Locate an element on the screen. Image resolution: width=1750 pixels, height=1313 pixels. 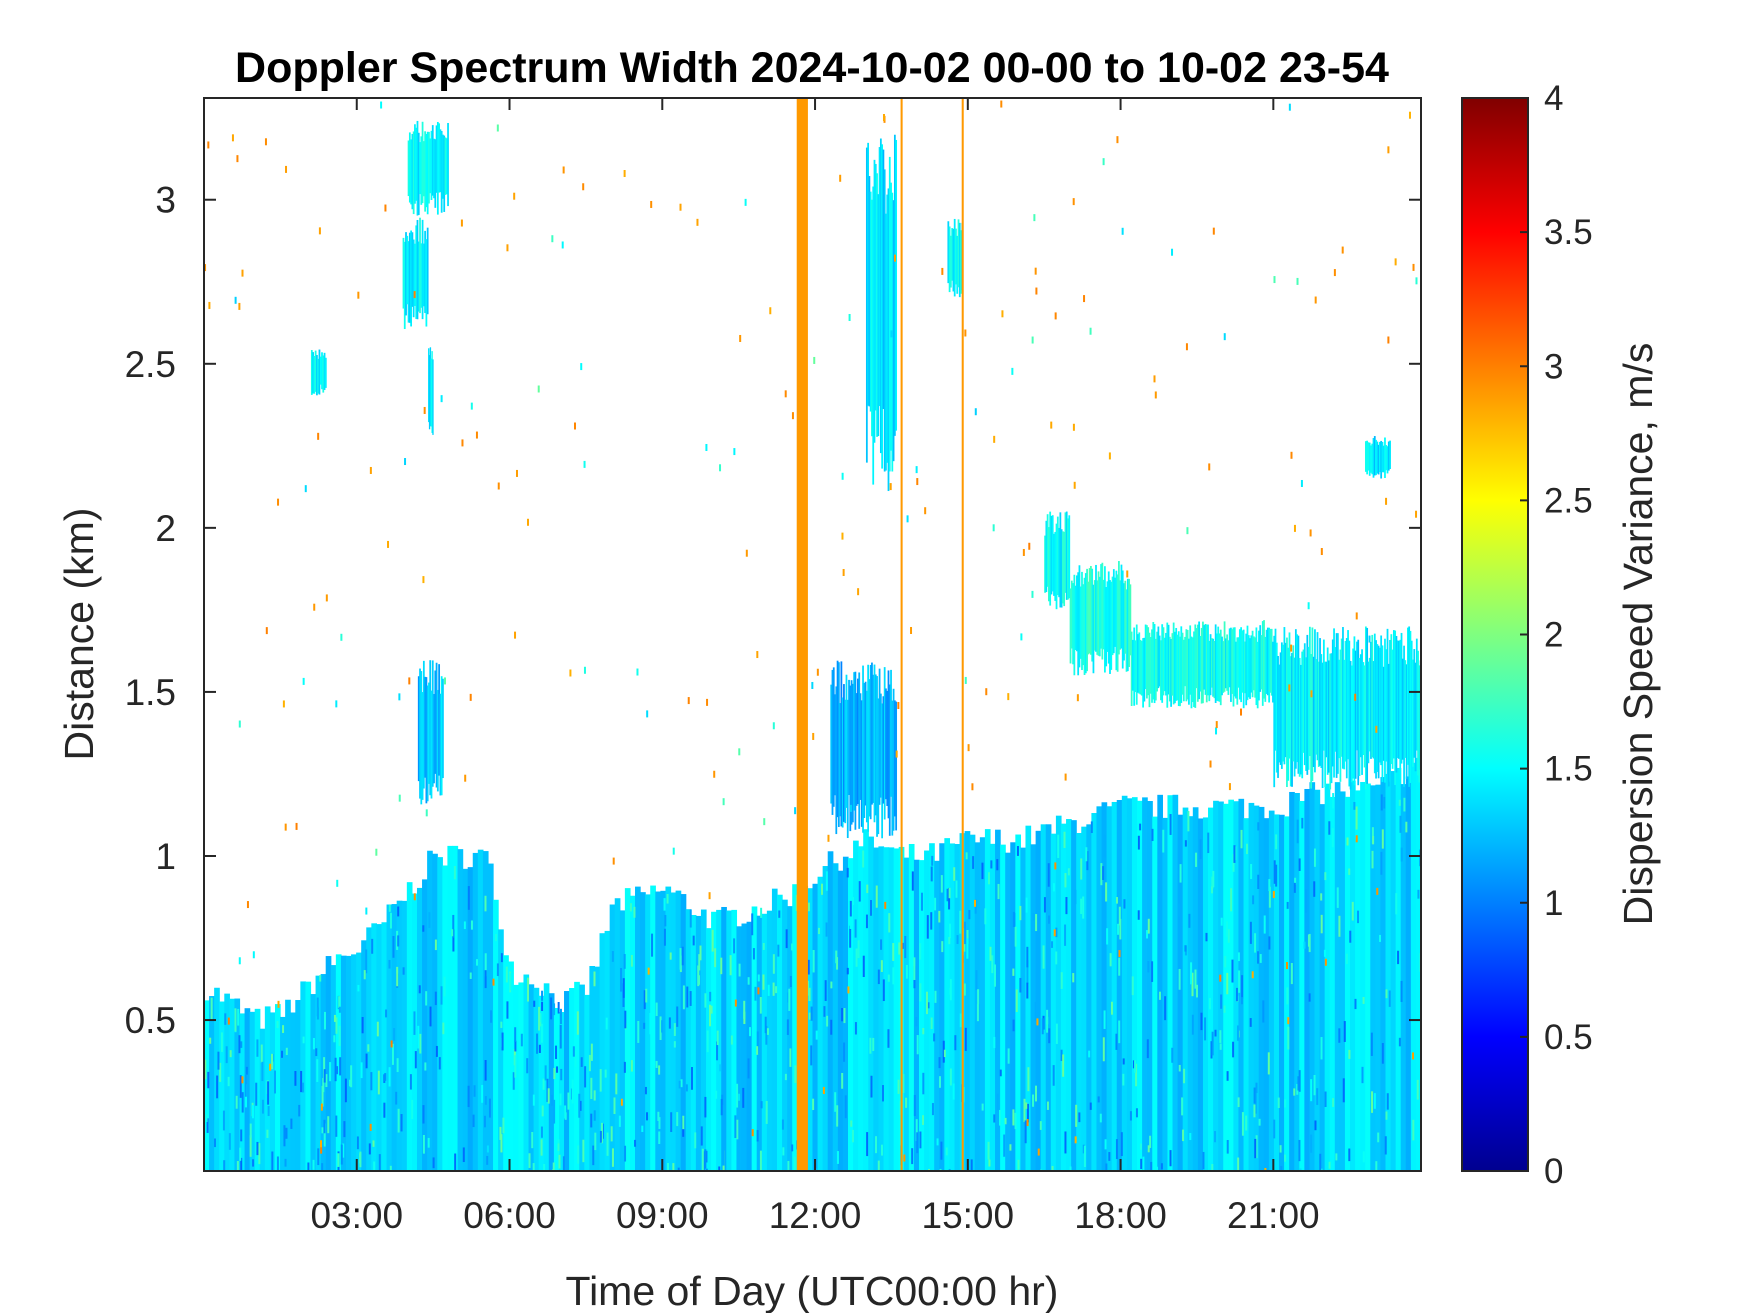
y-tick-label: 2.5 is located at coordinates (150, 364).